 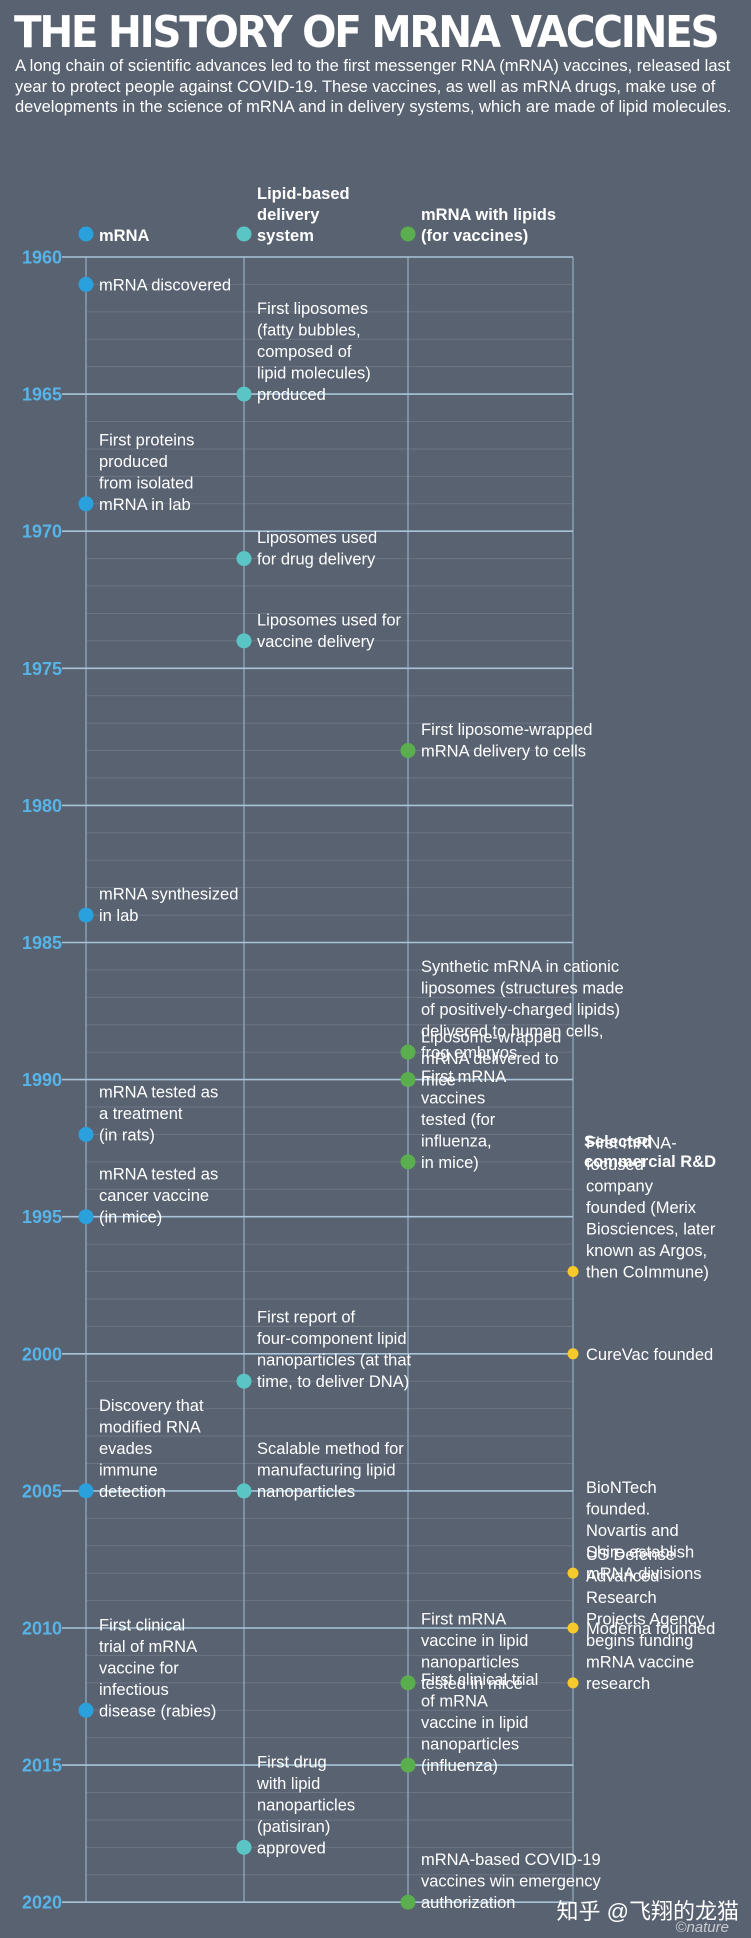 What do you see at coordinates (474, 236) in the screenshot?
I see `column-header-vaccine: (for vaccines)` at bounding box center [474, 236].